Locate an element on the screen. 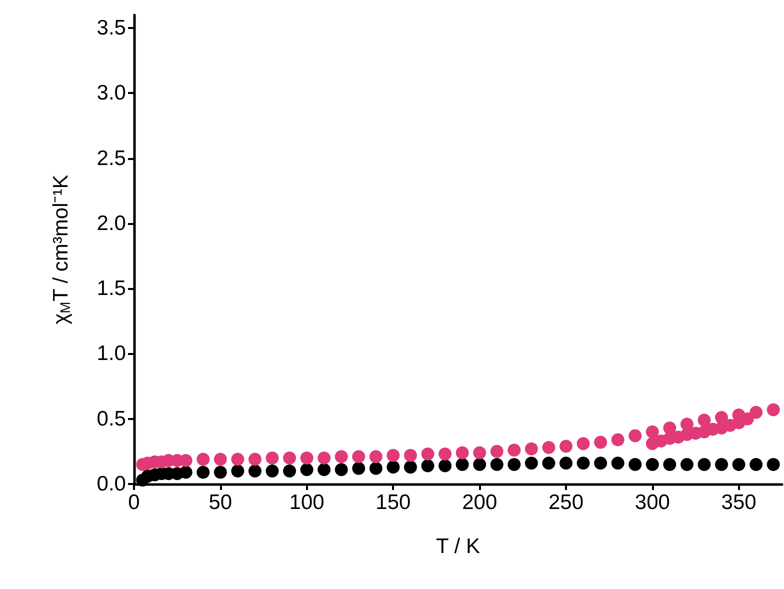  y-tick-label: 1.5 is located at coordinates (111, 288).